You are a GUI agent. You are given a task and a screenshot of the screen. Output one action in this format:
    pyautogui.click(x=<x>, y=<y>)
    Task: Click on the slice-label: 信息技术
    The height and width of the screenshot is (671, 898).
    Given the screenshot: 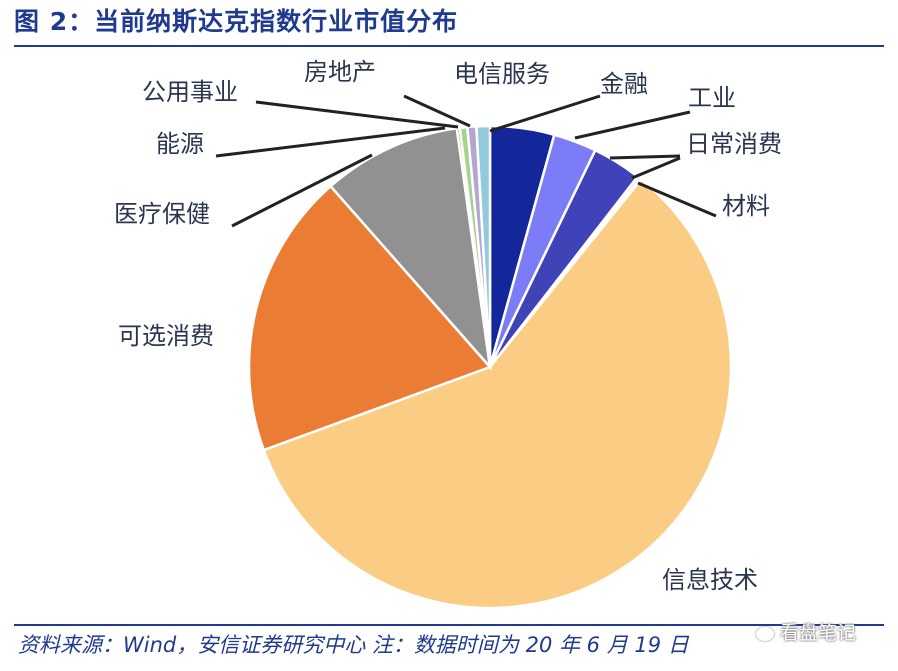 What is the action you would take?
    pyautogui.click(x=710, y=580)
    